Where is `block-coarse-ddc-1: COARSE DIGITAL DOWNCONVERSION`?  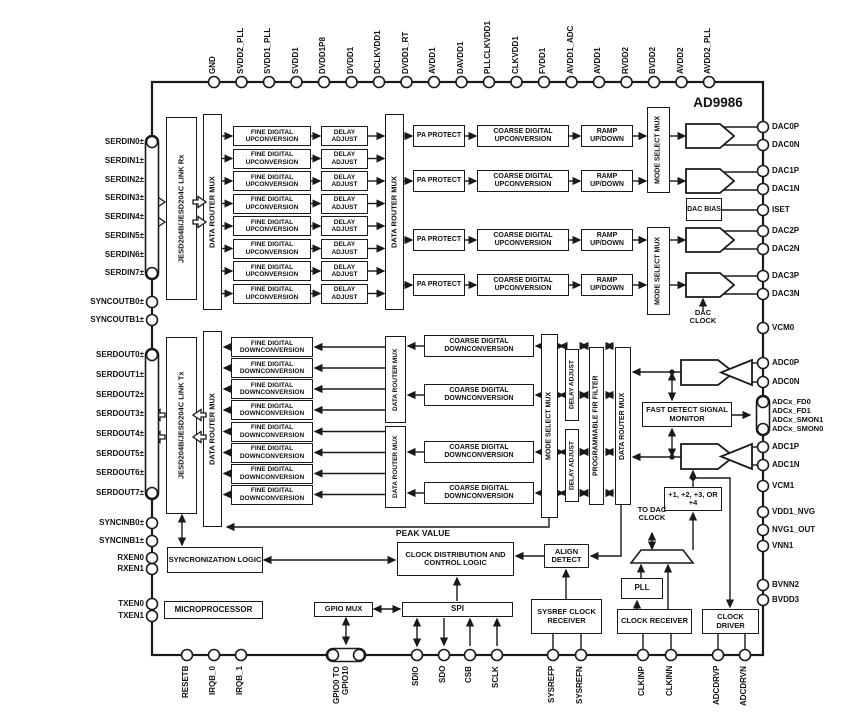 block-coarse-ddc-1: COARSE DIGITAL DOWNCONVERSION is located at coordinates (479, 395).